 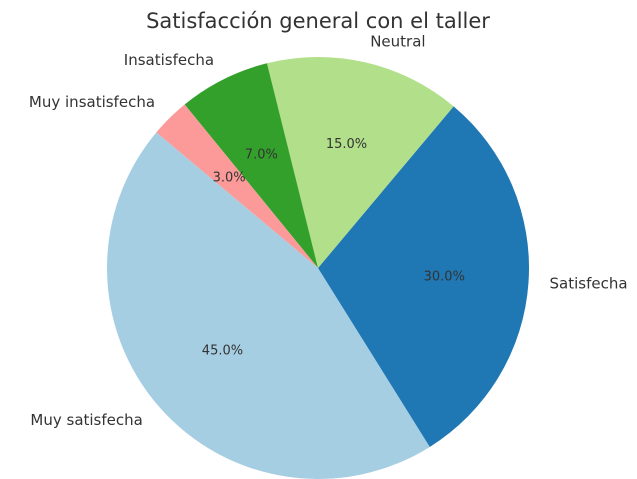 What do you see at coordinates (444, 276) in the screenshot?
I see `slice-percent: 30.0%` at bounding box center [444, 276].